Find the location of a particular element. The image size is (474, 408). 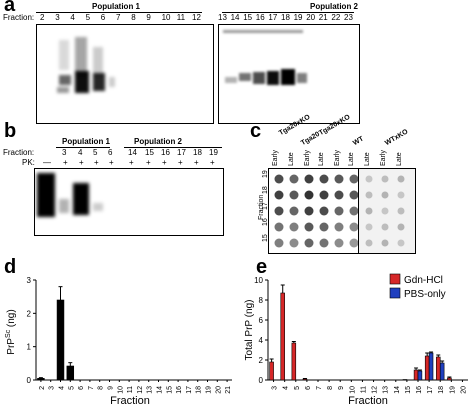

fraction-number: 12 is located at coordinates (196, 17).